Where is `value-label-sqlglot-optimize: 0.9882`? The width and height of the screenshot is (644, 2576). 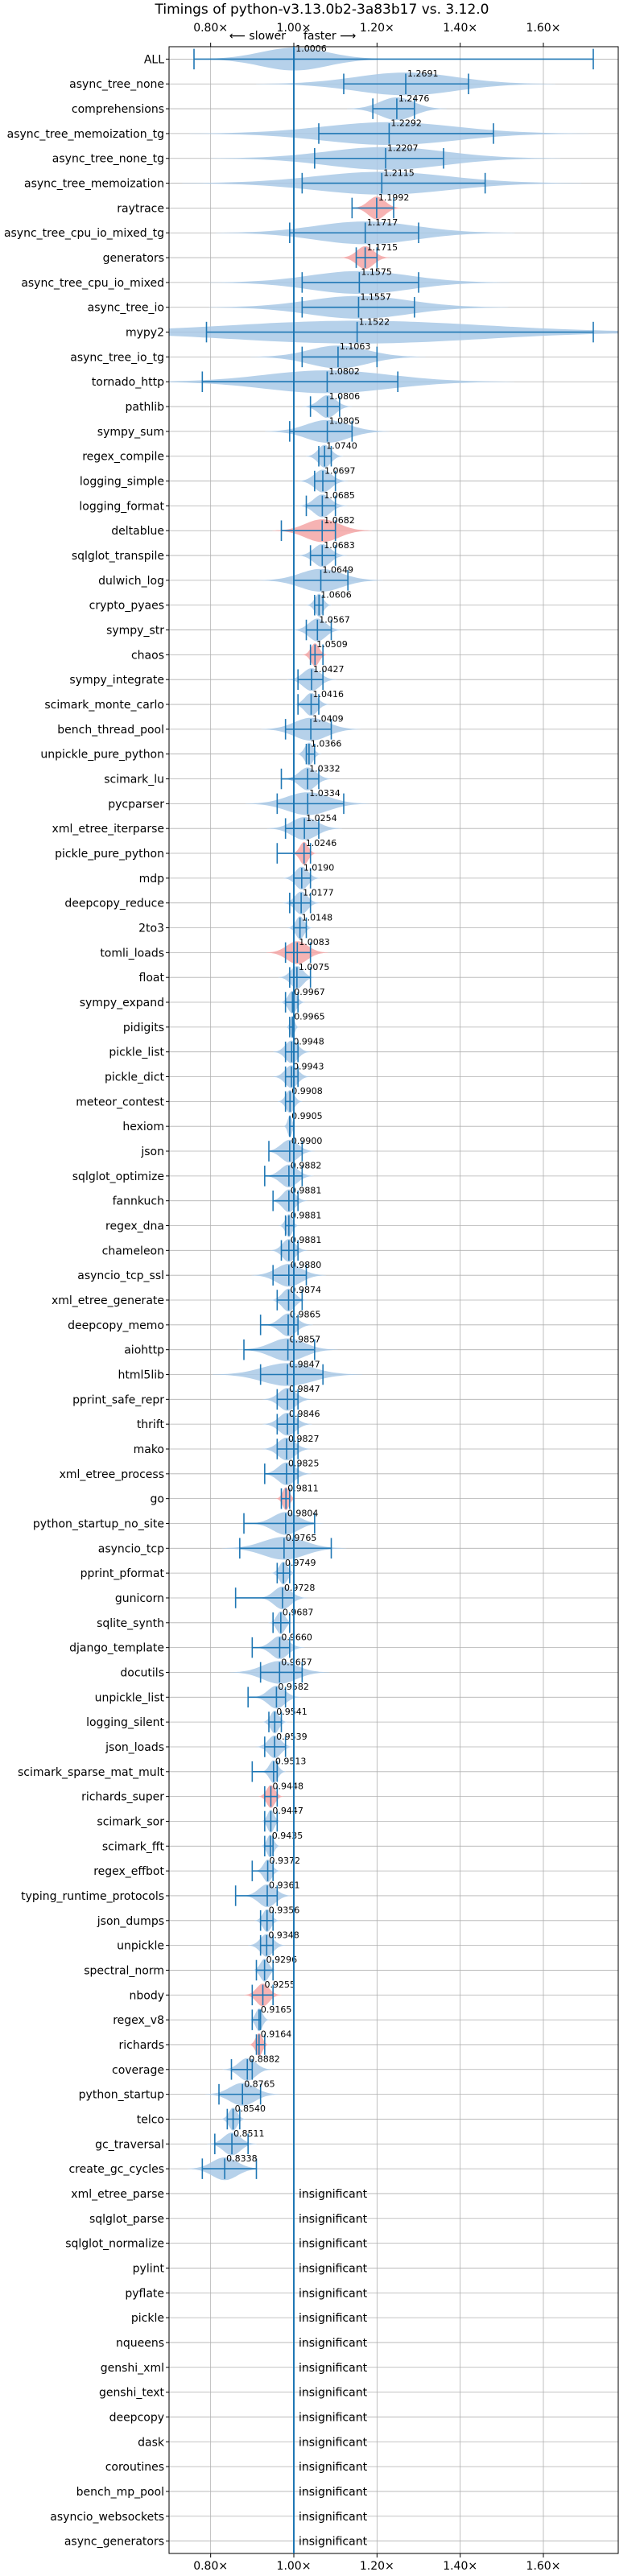
value-label-sqlglot-optimize: 0.9882 is located at coordinates (306, 1166).